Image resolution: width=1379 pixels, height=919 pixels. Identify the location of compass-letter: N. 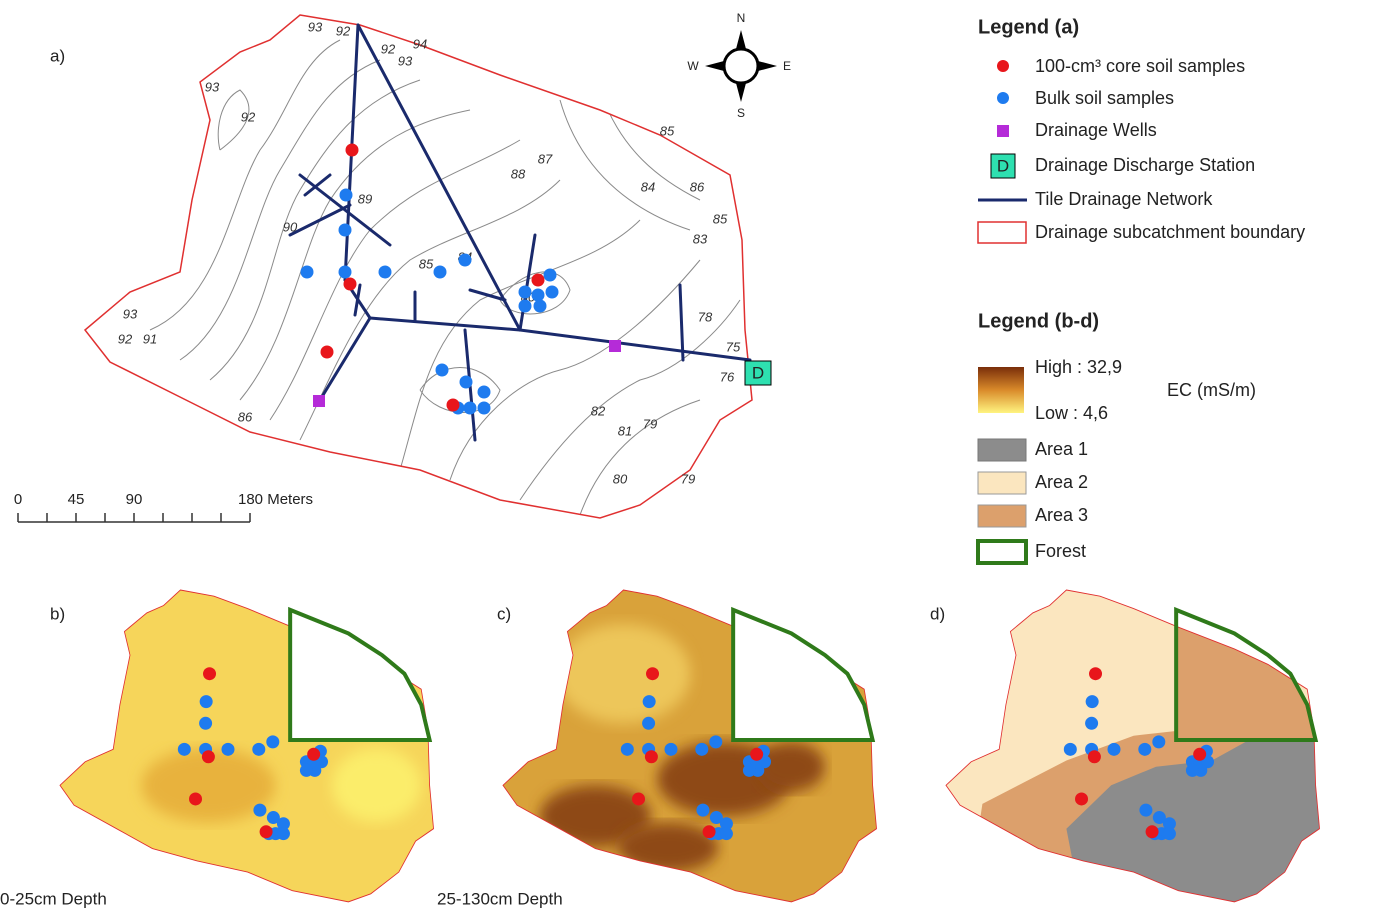
(741, 18).